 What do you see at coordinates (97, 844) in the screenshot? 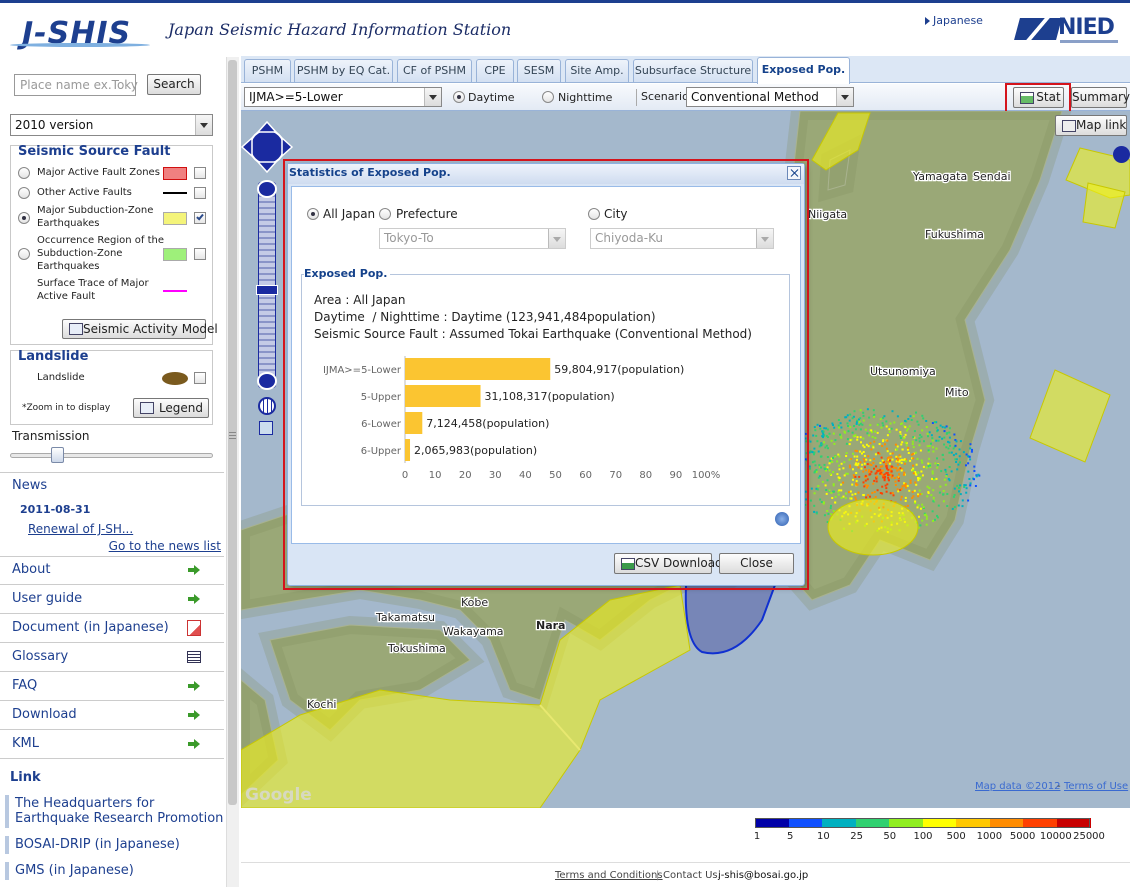
I see `link: BOSAI-DRIP (in Japanese)` at bounding box center [97, 844].